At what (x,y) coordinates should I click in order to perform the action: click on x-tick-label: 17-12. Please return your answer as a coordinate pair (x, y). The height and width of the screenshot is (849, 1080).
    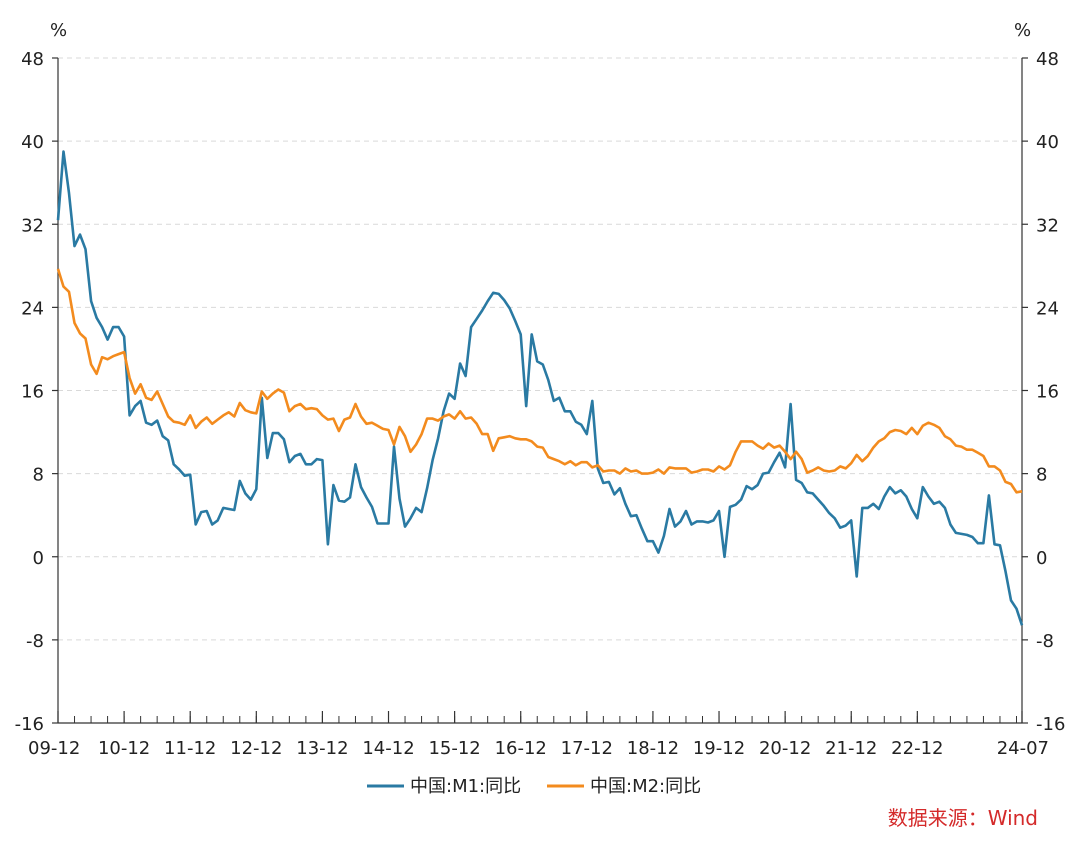
    Looking at the image, I should click on (587, 748).